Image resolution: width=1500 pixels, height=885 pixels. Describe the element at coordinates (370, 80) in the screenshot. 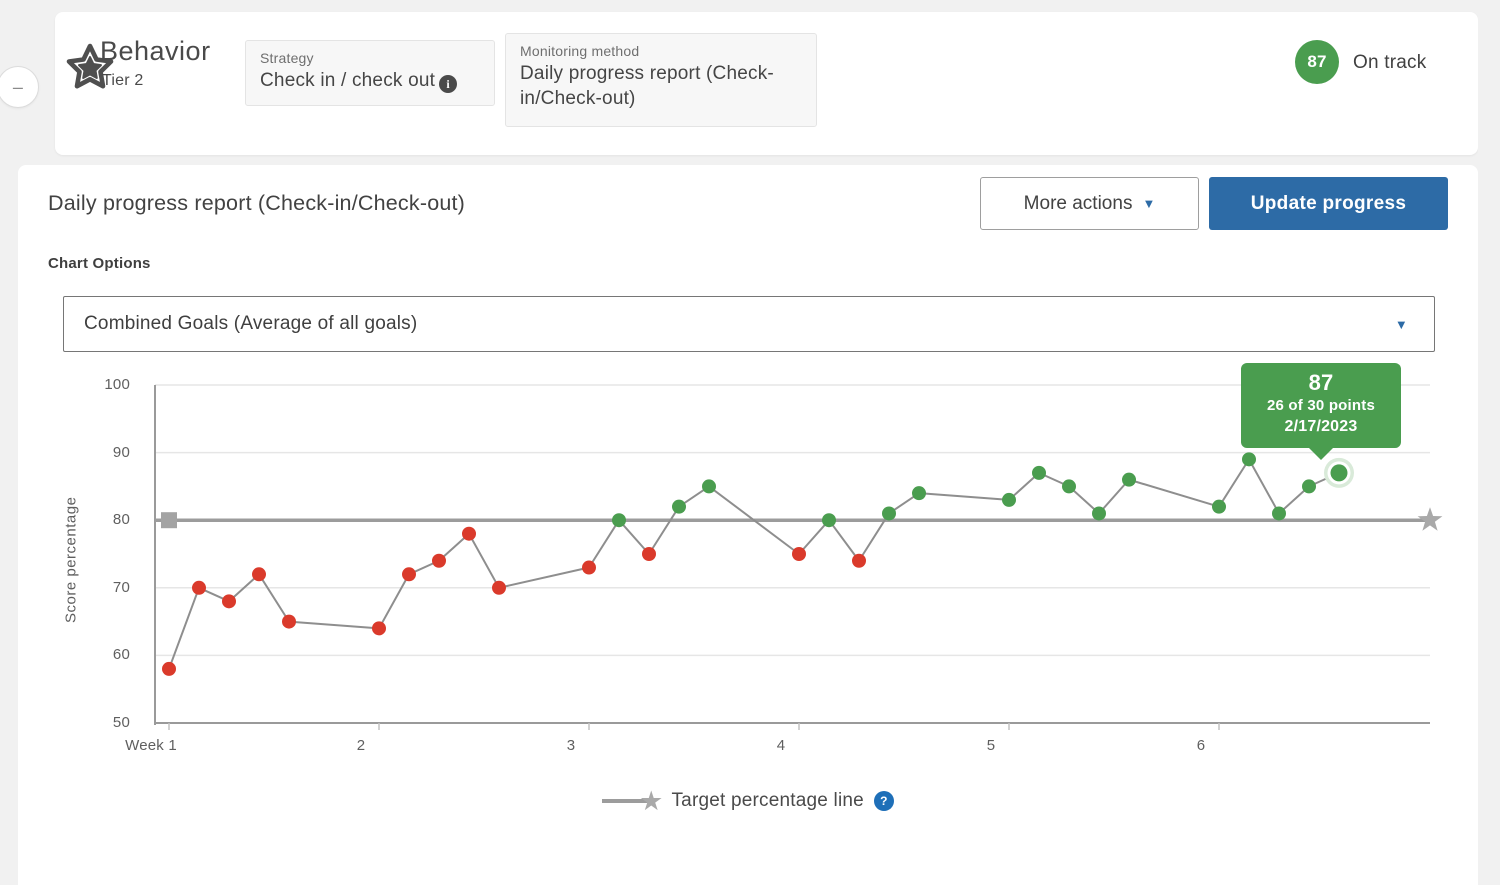

I see `strategy-value: Check in / check out i` at that location.